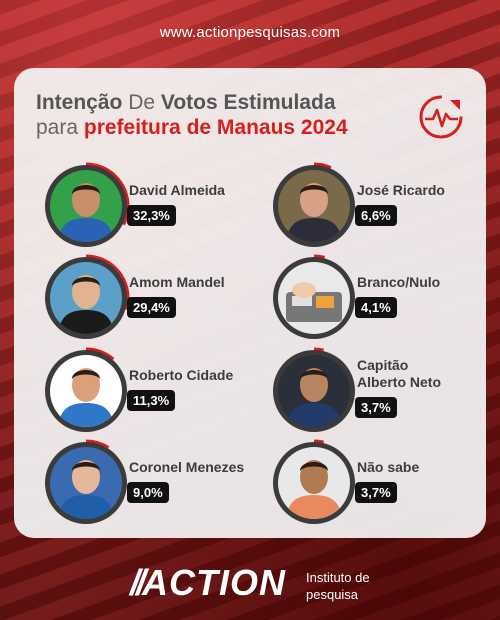 The width and height of the screenshot is (500, 620). Describe the element at coordinates (399, 382) in the screenshot. I see `candidate-name-line: Alberto Neto` at that location.